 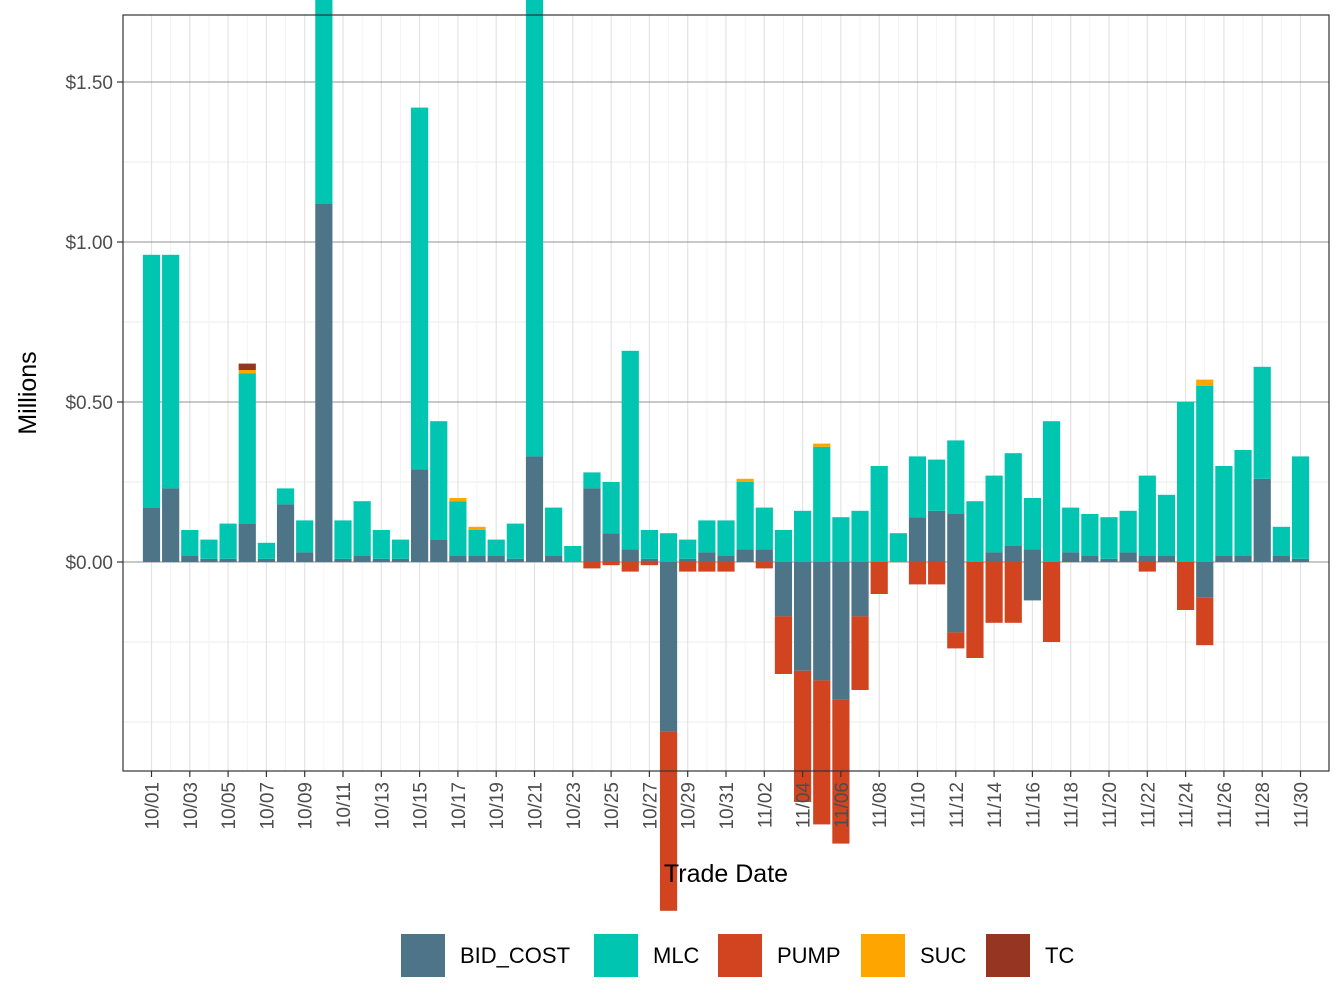 I want to click on y-tick-label: $1.00, so click(x=89, y=243).